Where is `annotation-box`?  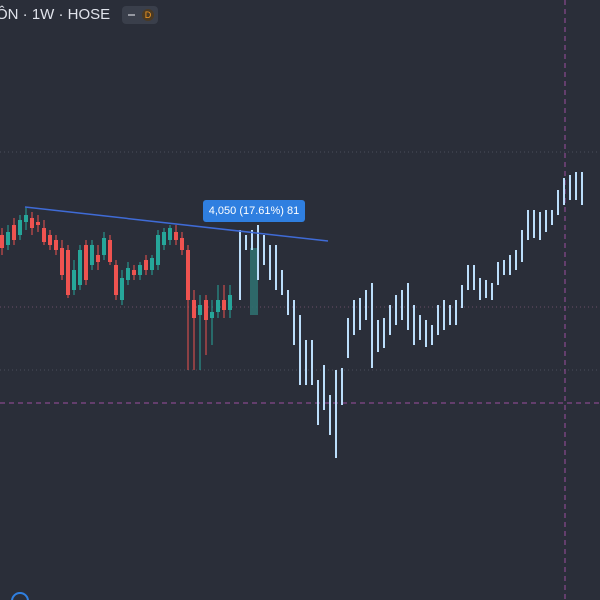 annotation-box is located at coordinates (254, 211).